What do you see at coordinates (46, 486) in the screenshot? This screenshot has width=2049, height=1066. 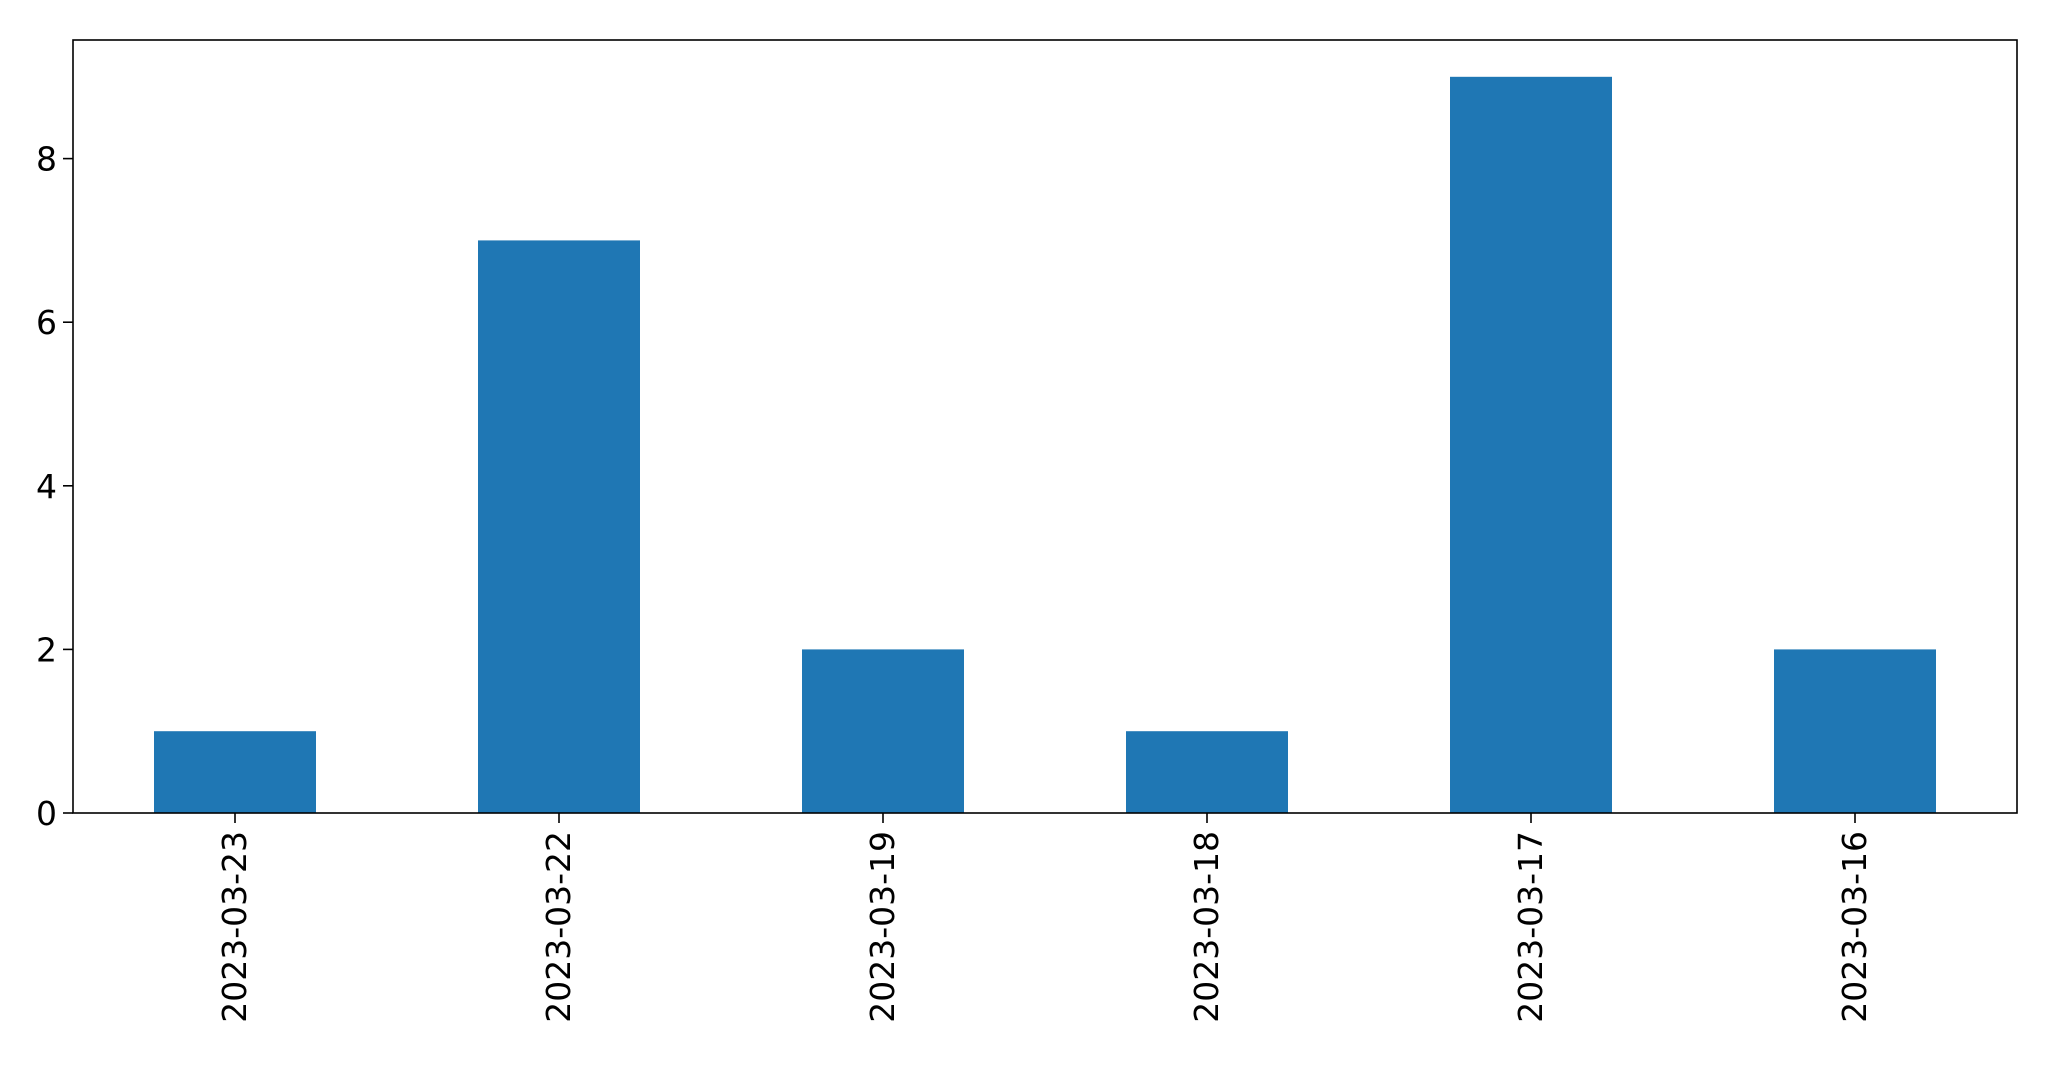 I see `y-tick-label-4: 4` at bounding box center [46, 486].